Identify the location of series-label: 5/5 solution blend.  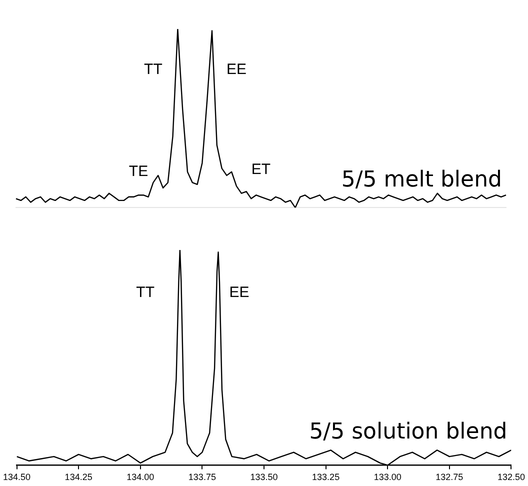
(408, 432).